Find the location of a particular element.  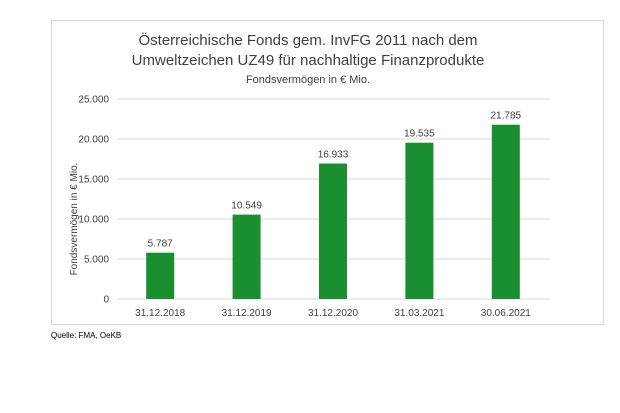

x-tick-label: 31.12.2020 is located at coordinates (333, 313).